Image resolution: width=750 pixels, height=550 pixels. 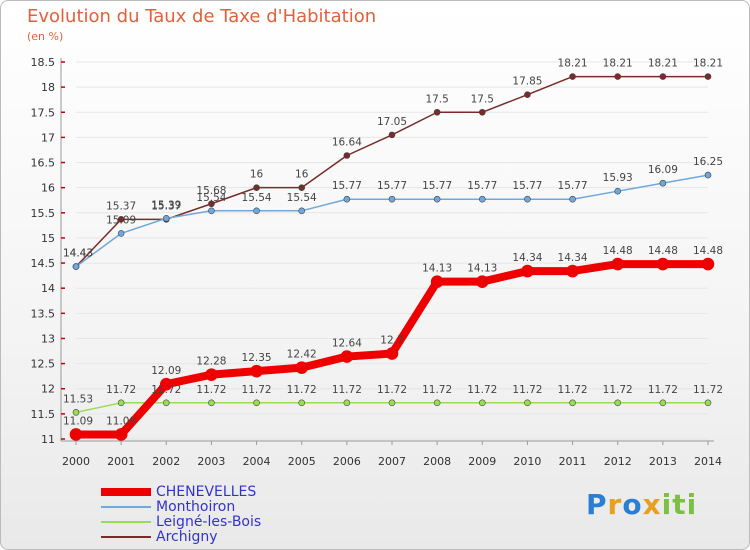 What do you see at coordinates (211, 461) in the screenshot?
I see `x-tick-label: 2003` at bounding box center [211, 461].